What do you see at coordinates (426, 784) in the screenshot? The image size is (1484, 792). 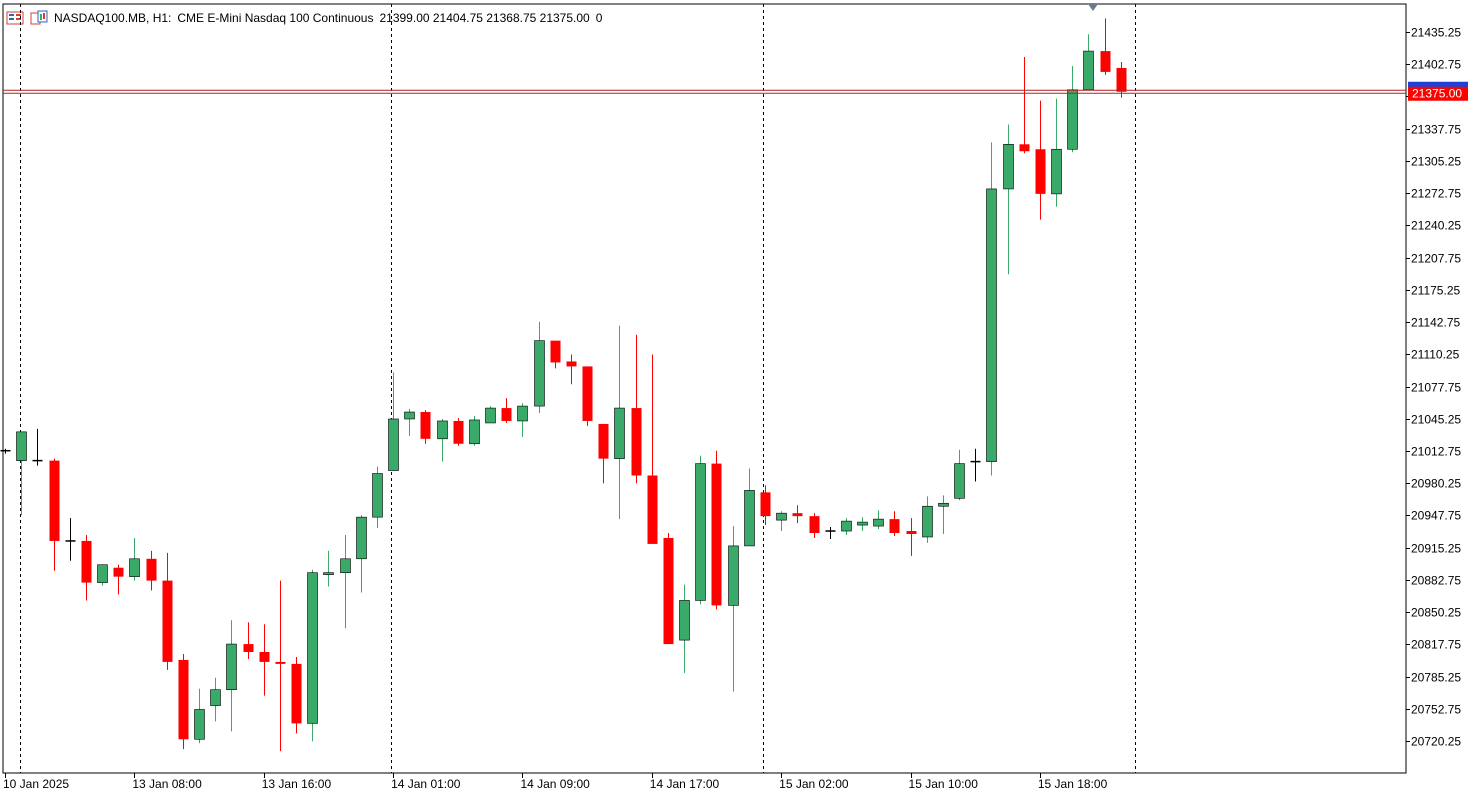 I see `x-axis-tick-label: 14 Jan 01:00` at bounding box center [426, 784].